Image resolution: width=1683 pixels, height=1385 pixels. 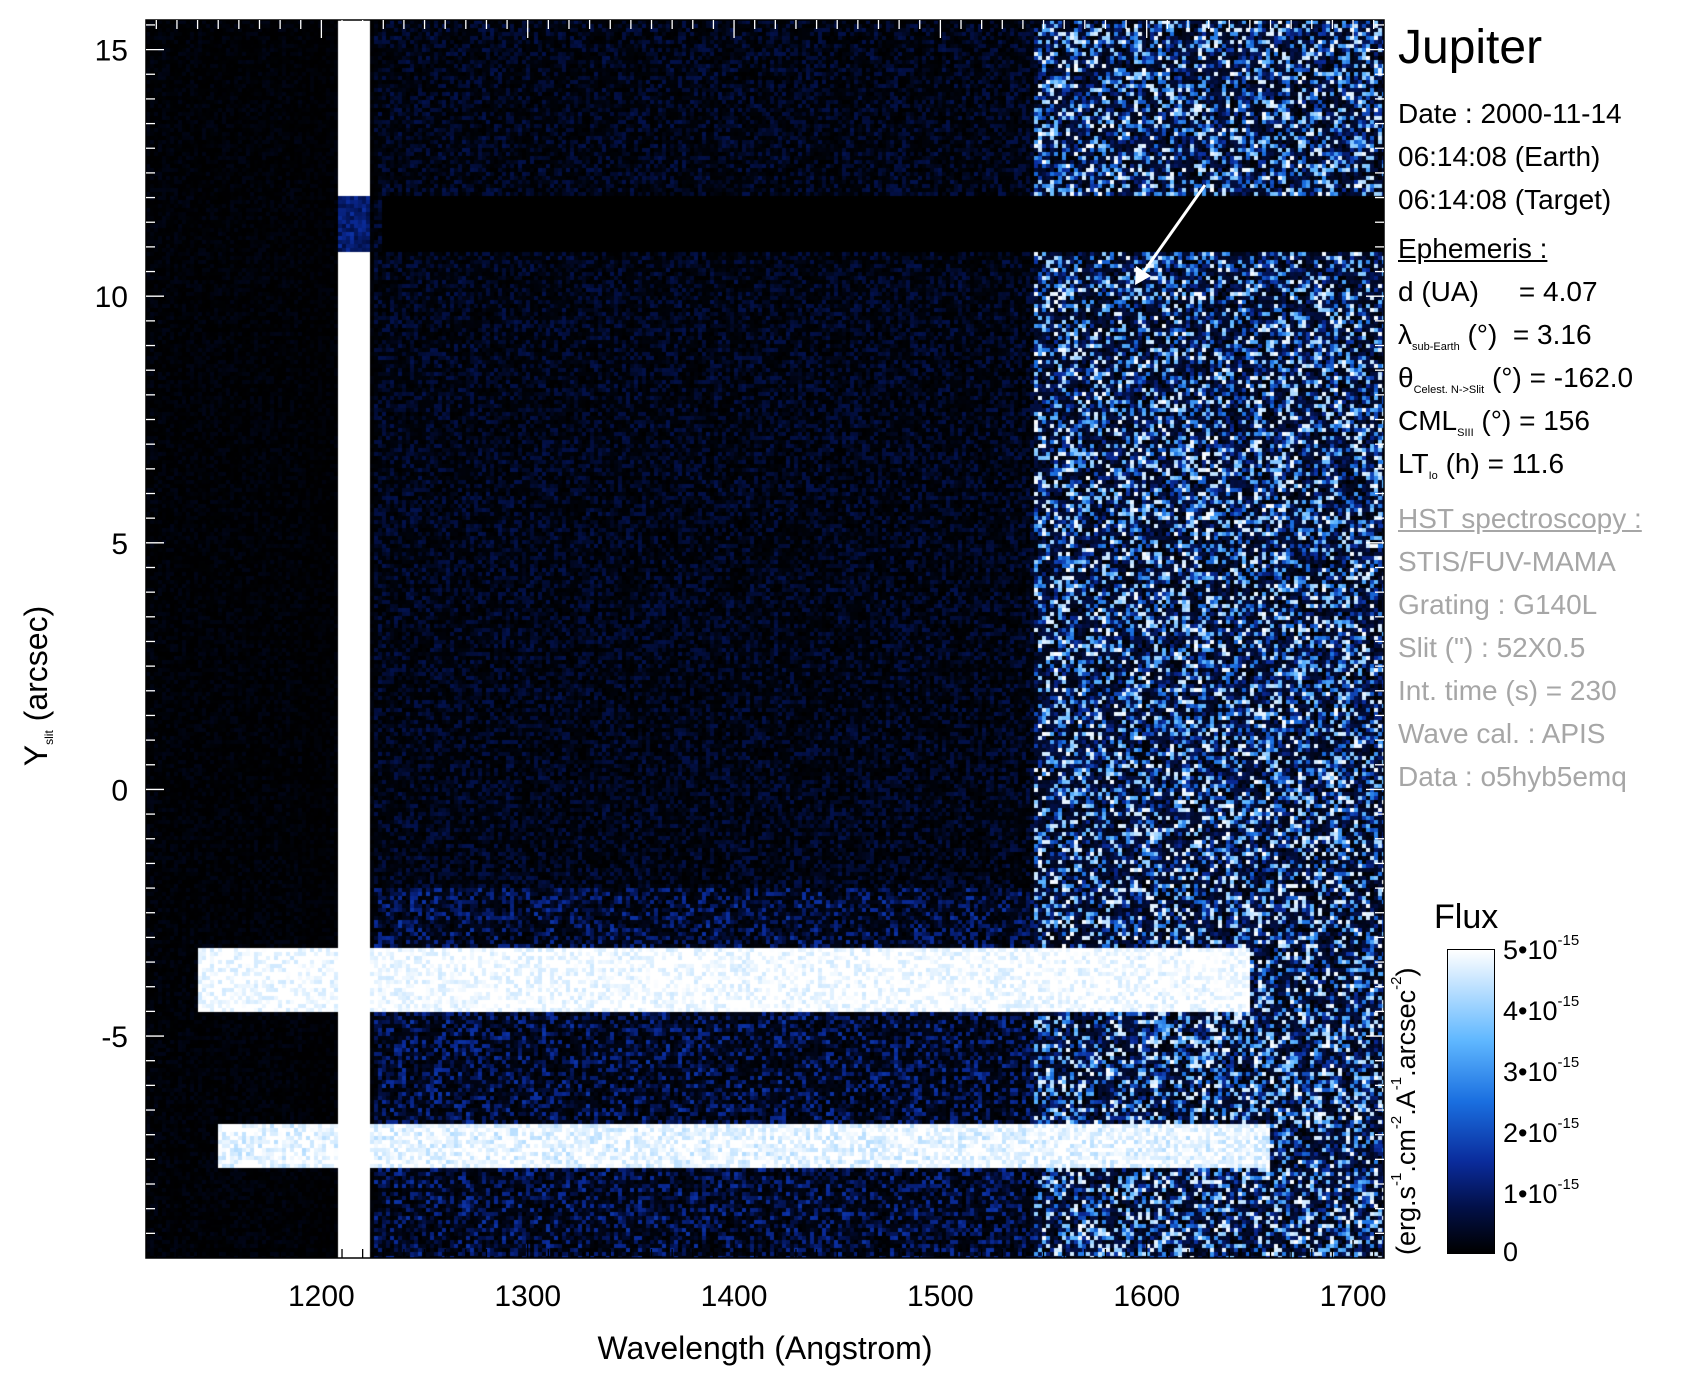 What do you see at coordinates (1406, 1220) in the screenshot?
I see `unit-part-erg: (erg.s` at bounding box center [1406, 1220].